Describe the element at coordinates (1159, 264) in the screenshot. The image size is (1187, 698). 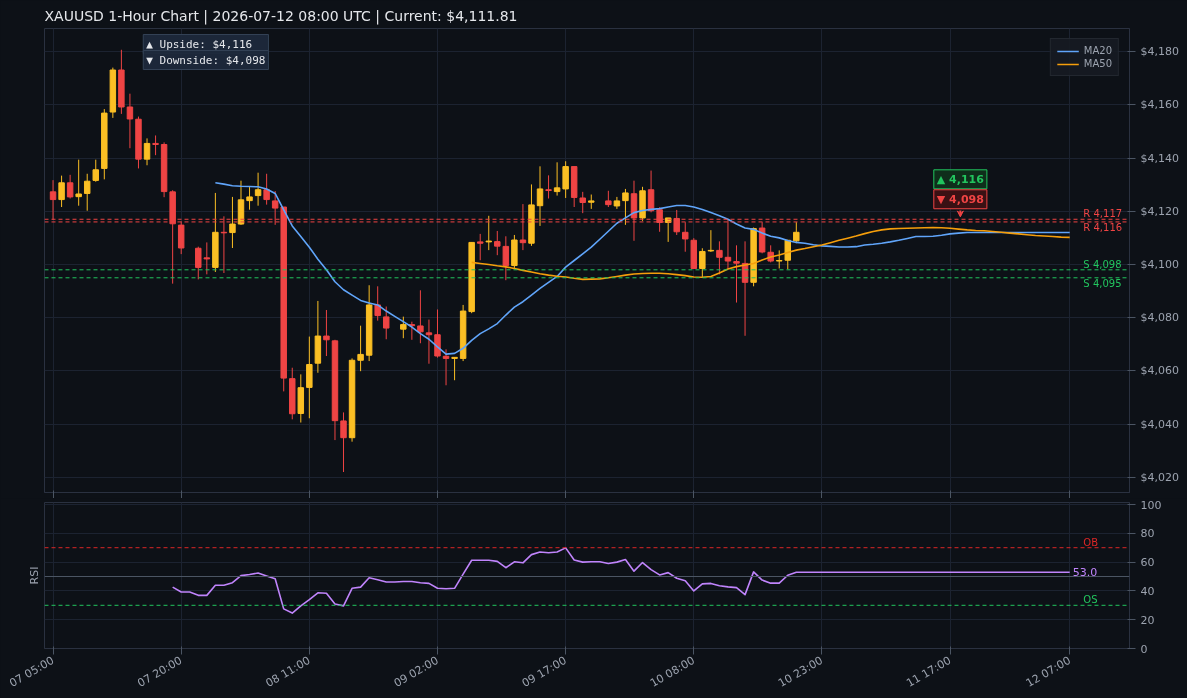
I see `y-tick-label: $4,100` at that location.